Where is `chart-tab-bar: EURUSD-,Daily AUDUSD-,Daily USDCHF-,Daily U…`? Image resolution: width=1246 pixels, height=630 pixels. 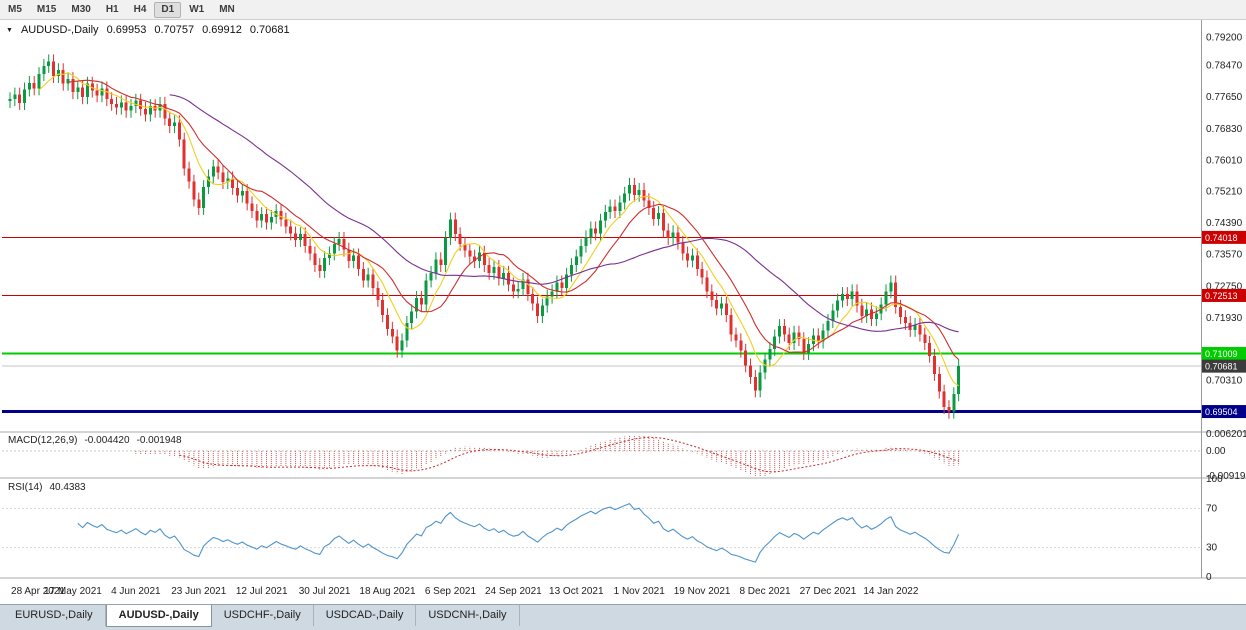 chart-tab-bar: EURUSD-,Daily AUDUSD-,Daily USDCHF-,Daily U… is located at coordinates (623, 617).